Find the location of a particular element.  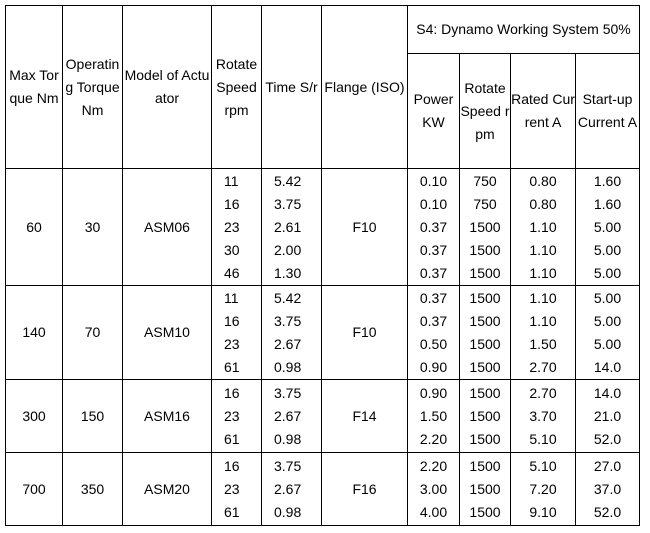

time-column: 5.42 3.75 2.67 0.98 is located at coordinates (291, 332).